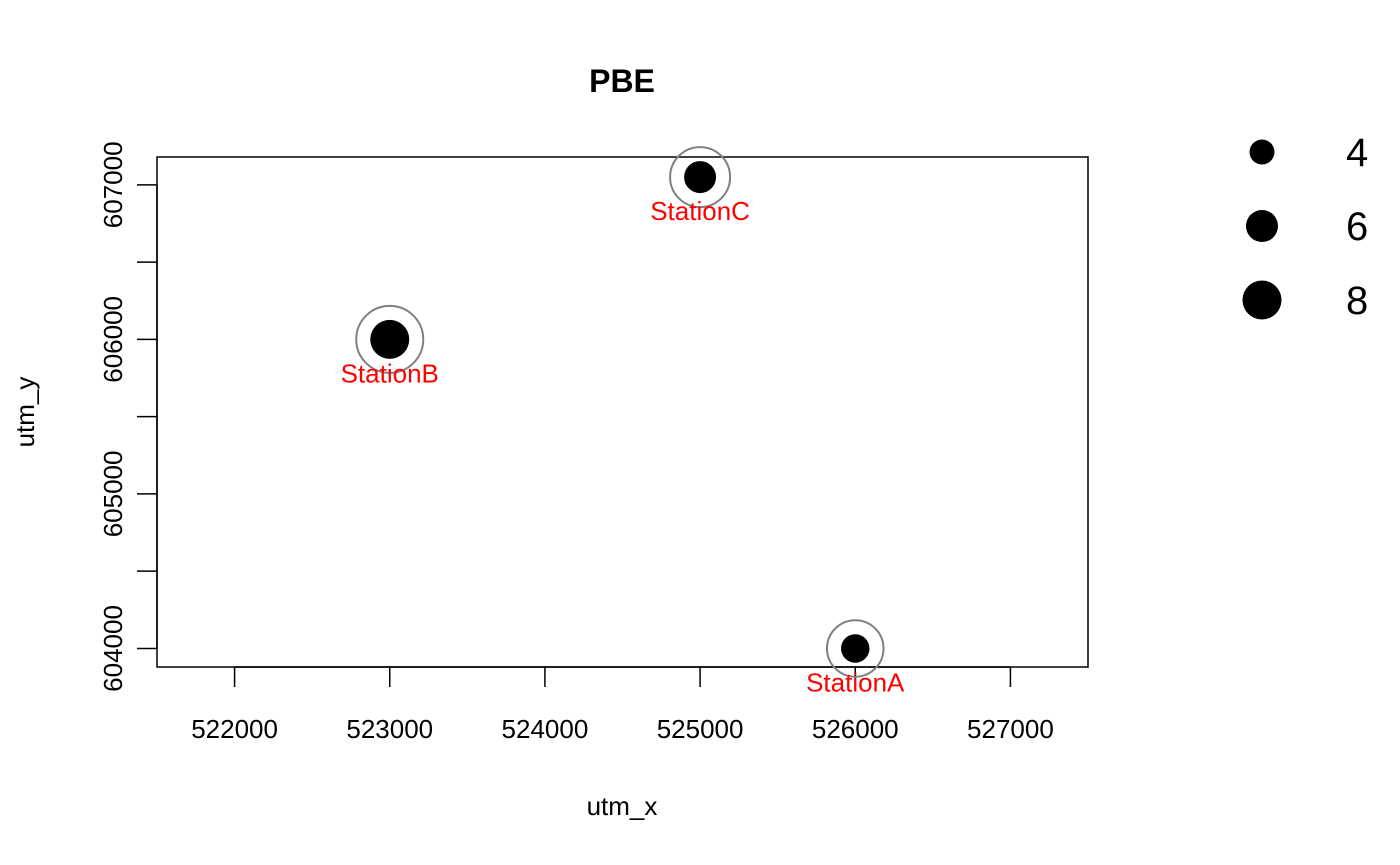 The image size is (1400, 865). What do you see at coordinates (234, 729) in the screenshot?
I see `x-tick-label: 522000` at bounding box center [234, 729].